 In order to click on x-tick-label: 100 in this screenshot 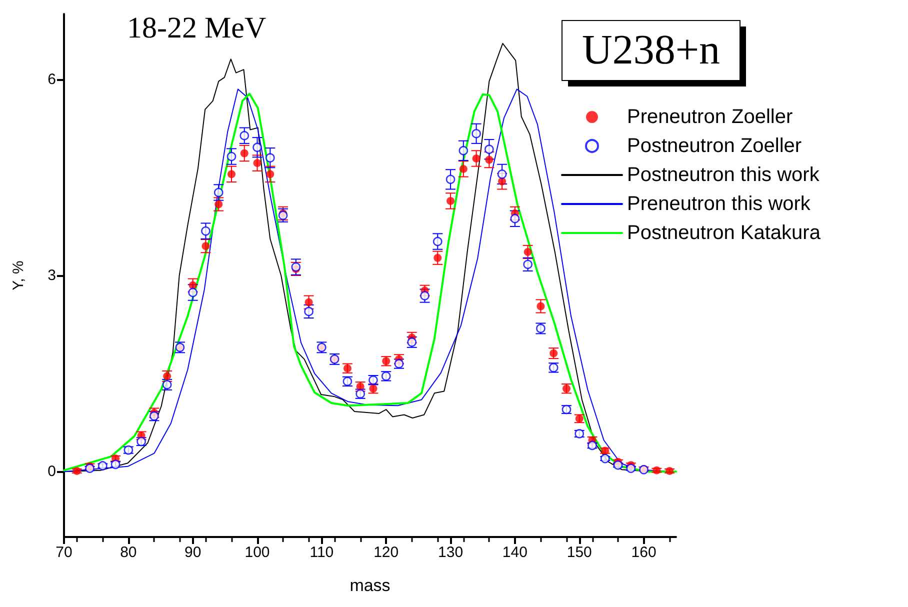, I will do `click(257, 552)`.